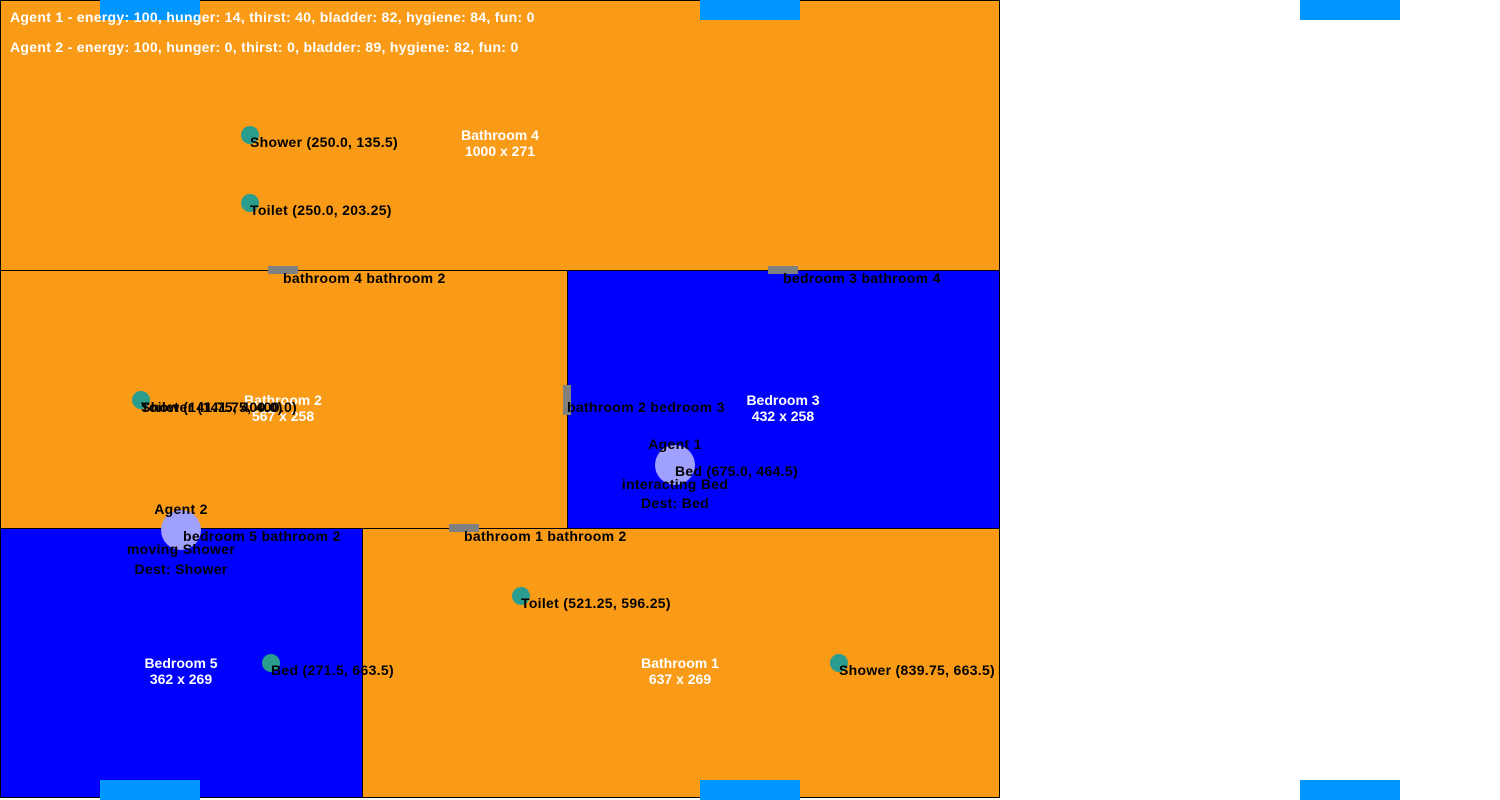  Describe the element at coordinates (596, 603) in the screenshot. I see `toilet-bathroom-1-label: Toilet (521.25, 596.25)` at that location.